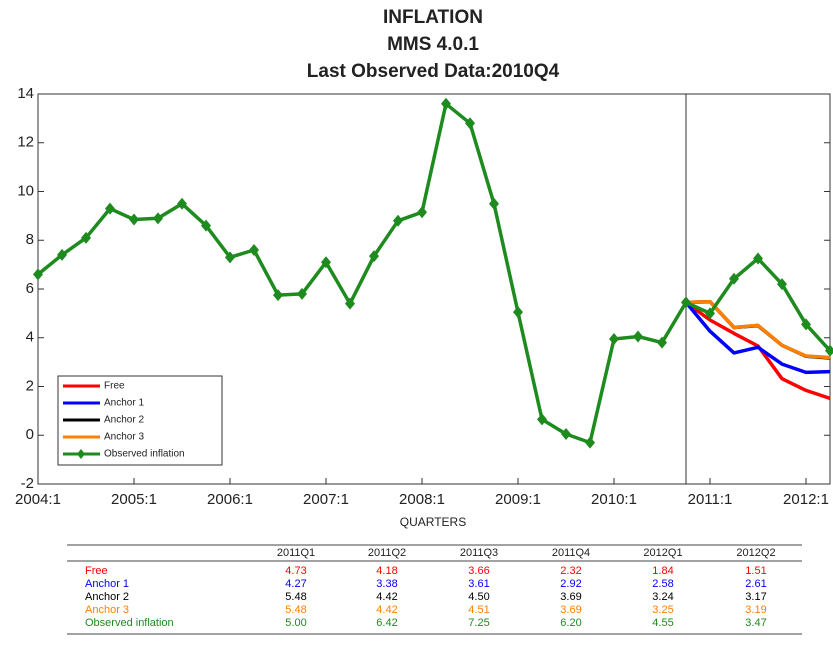 This screenshot has width=833, height=652. What do you see at coordinates (134, 499) in the screenshot?
I see `x-tick-label: 2005:1` at bounding box center [134, 499].